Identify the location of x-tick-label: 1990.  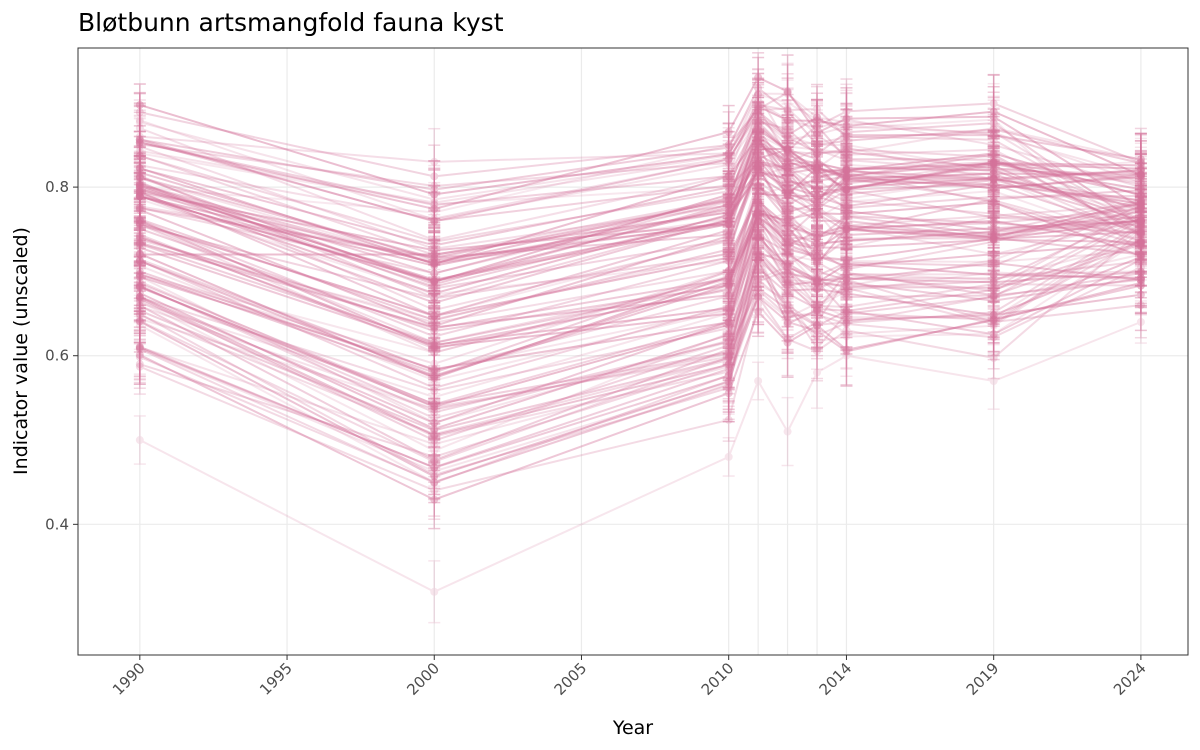
(129, 679).